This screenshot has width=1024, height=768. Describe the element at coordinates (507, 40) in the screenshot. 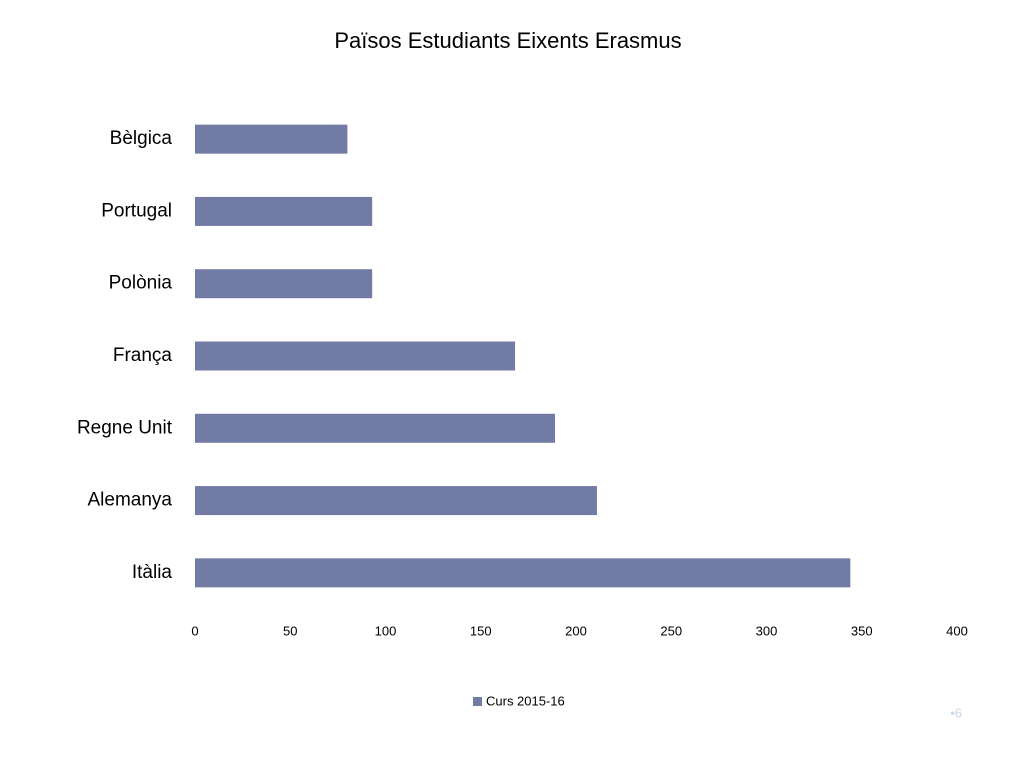

I see `chart-title: Països Estudiants Eixents Erasmus` at that location.